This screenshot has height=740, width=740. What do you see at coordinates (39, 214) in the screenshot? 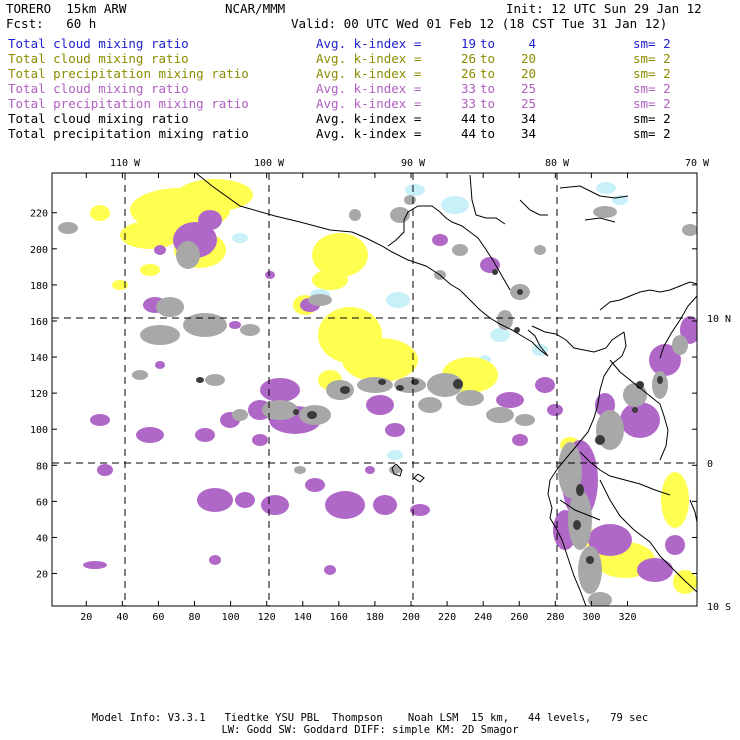
I see `y-tick-label: 220` at bounding box center [39, 214].